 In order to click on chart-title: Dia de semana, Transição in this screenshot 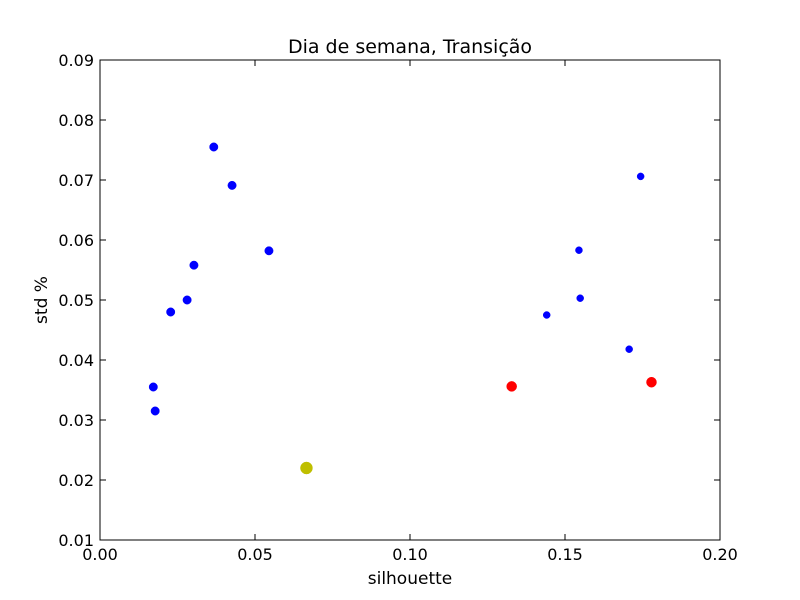, I will do `click(410, 47)`.